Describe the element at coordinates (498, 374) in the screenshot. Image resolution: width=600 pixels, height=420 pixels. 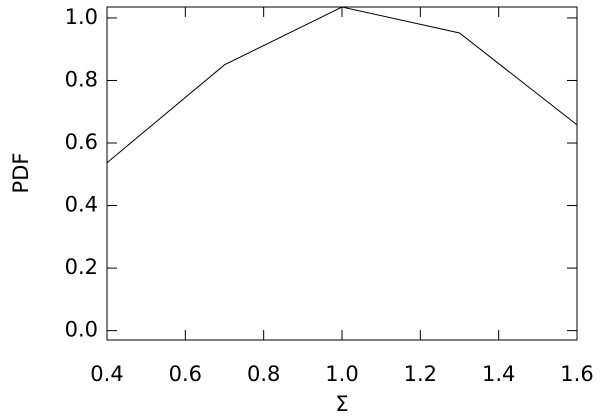
I see `x-tick-label: 1.4` at that location.